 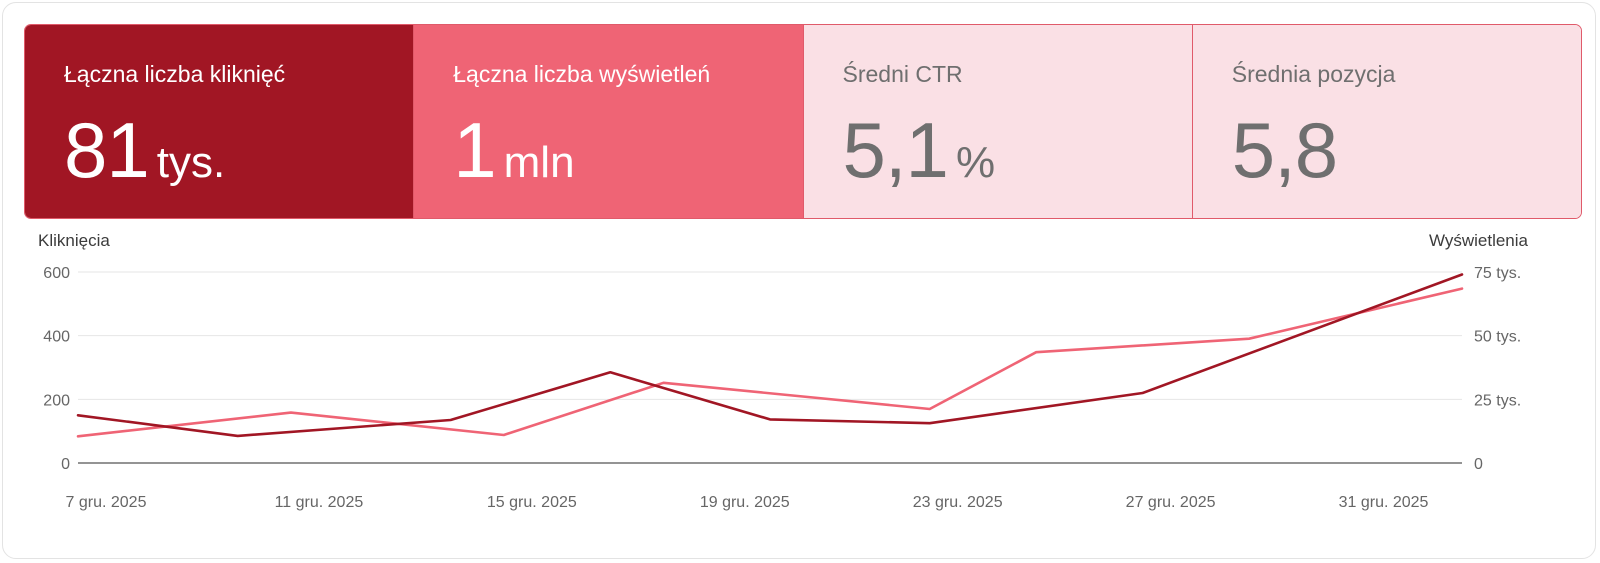 What do you see at coordinates (1478, 240) in the screenshot?
I see `y-right-axis-title: Wyświetlenia` at bounding box center [1478, 240].